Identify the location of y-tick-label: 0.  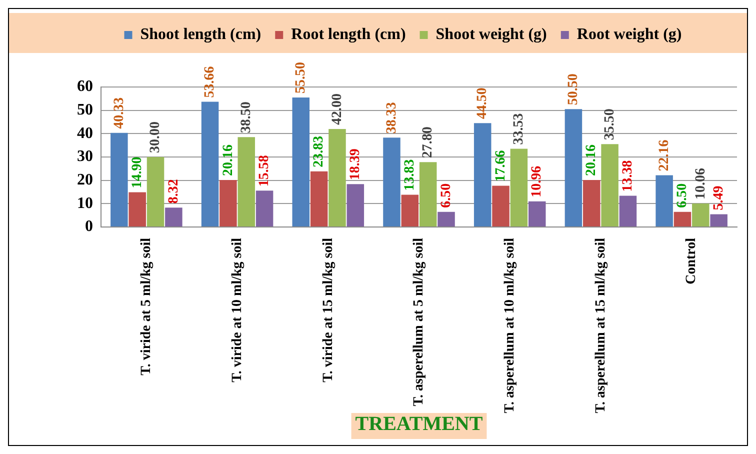
(89, 227).